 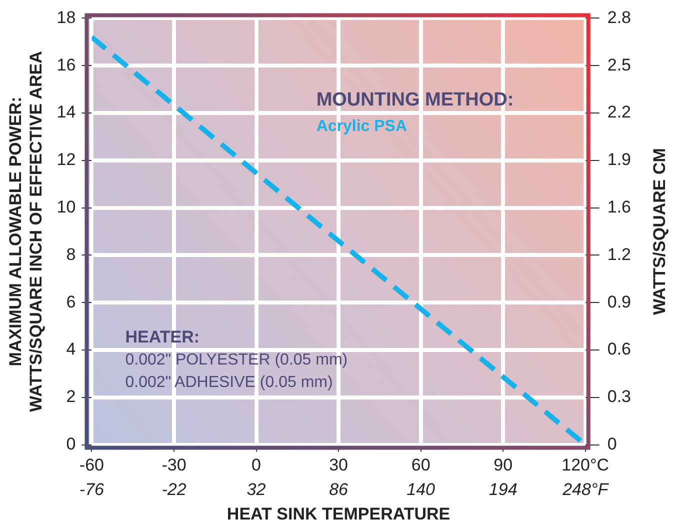 What do you see at coordinates (619, 396) in the screenshot?
I see `y2-tick-label: 0.3` at bounding box center [619, 396].